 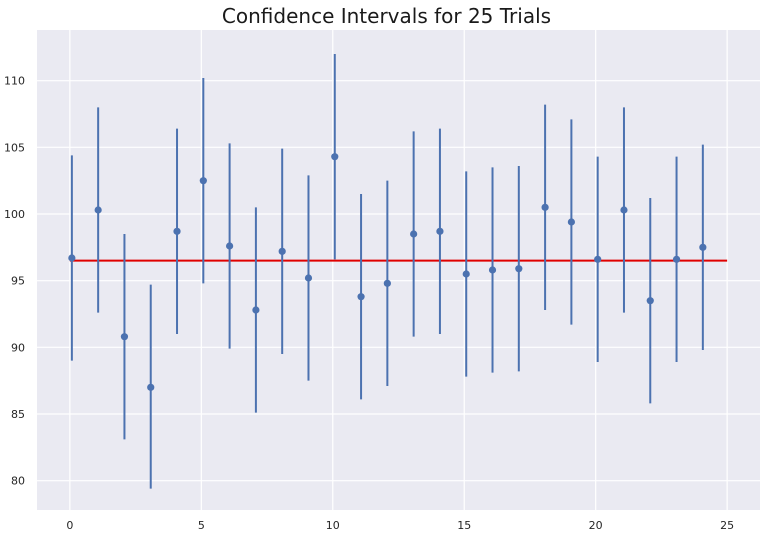 I want to click on x-tick-label: 25, so click(x=727, y=525).